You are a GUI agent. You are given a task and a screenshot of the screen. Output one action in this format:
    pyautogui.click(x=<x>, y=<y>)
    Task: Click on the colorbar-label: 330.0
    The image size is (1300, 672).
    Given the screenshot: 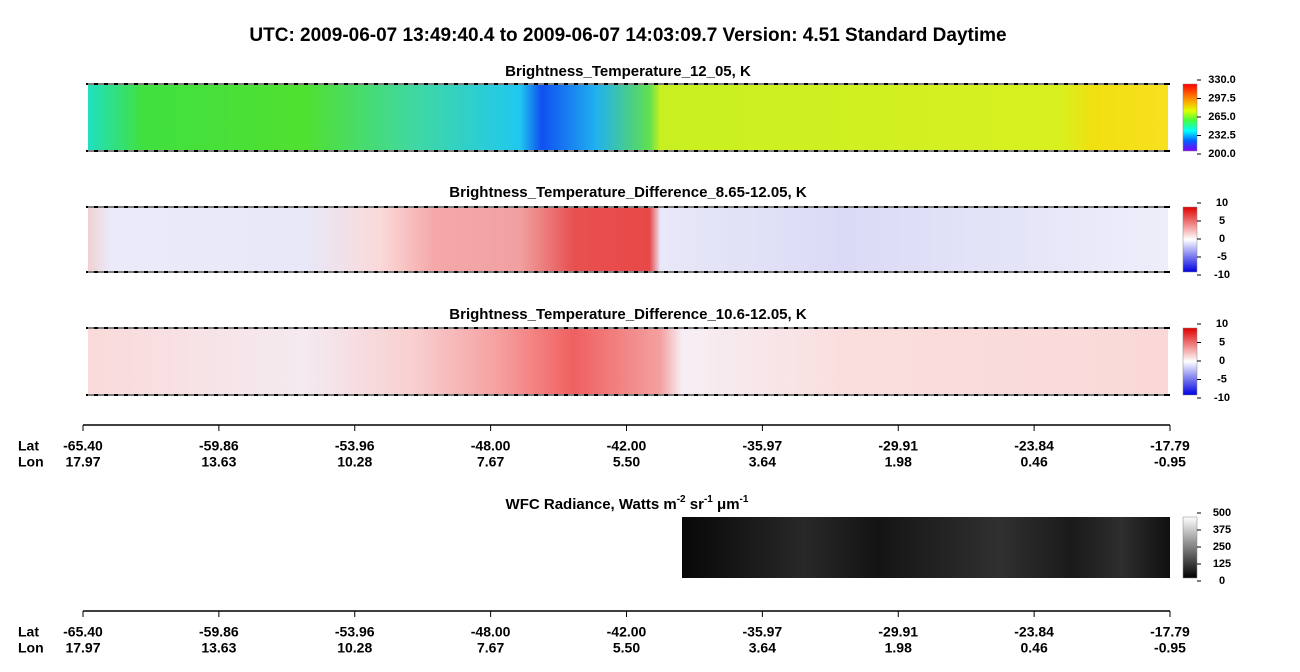 What is the action you would take?
    pyautogui.click(x=1222, y=80)
    